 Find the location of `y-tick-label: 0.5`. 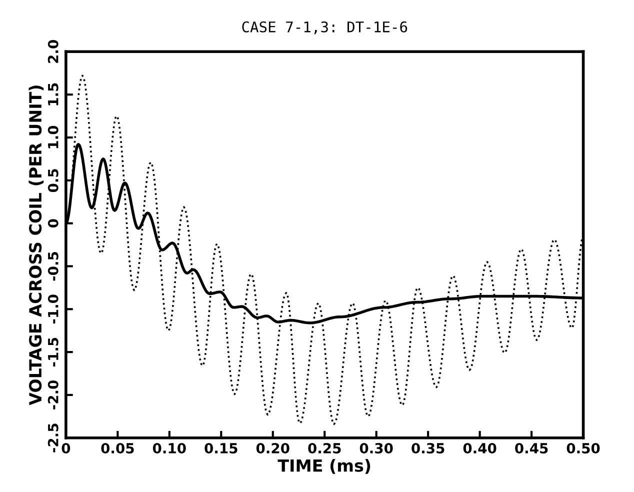

y-tick-label: 0.5 is located at coordinates (53, 180).